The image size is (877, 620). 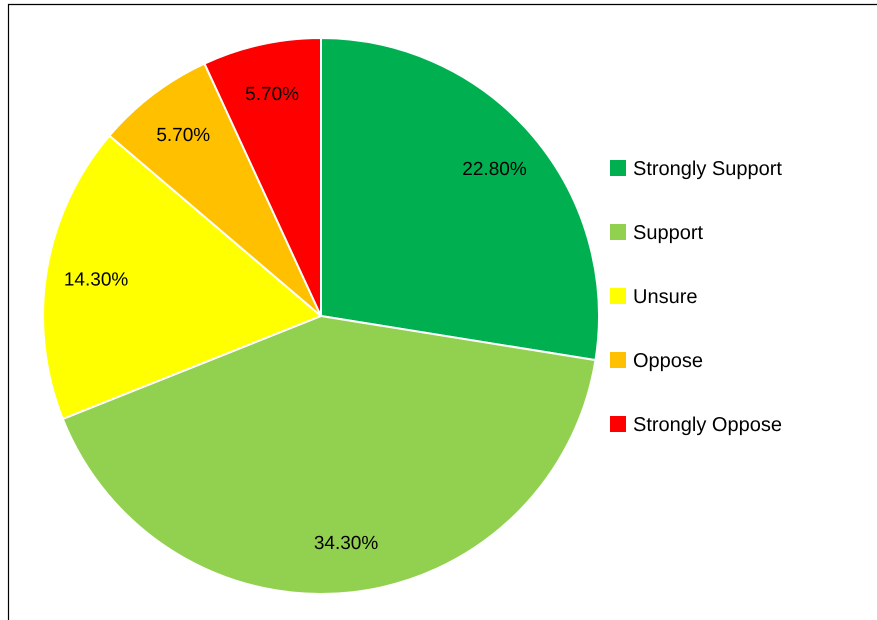 What do you see at coordinates (707, 425) in the screenshot?
I see `legend-label: Strongly Oppose` at bounding box center [707, 425].